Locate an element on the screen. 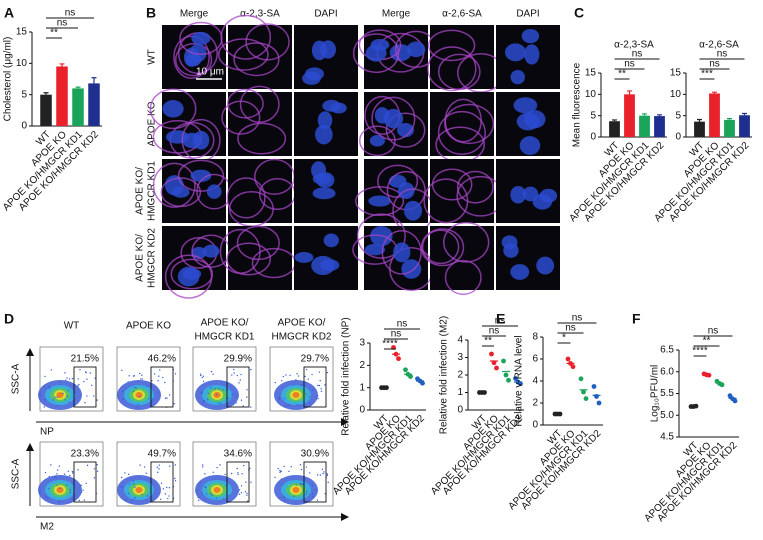 The height and width of the screenshot is (540, 763). y-tick-label: 15 is located at coordinates (22, 32).